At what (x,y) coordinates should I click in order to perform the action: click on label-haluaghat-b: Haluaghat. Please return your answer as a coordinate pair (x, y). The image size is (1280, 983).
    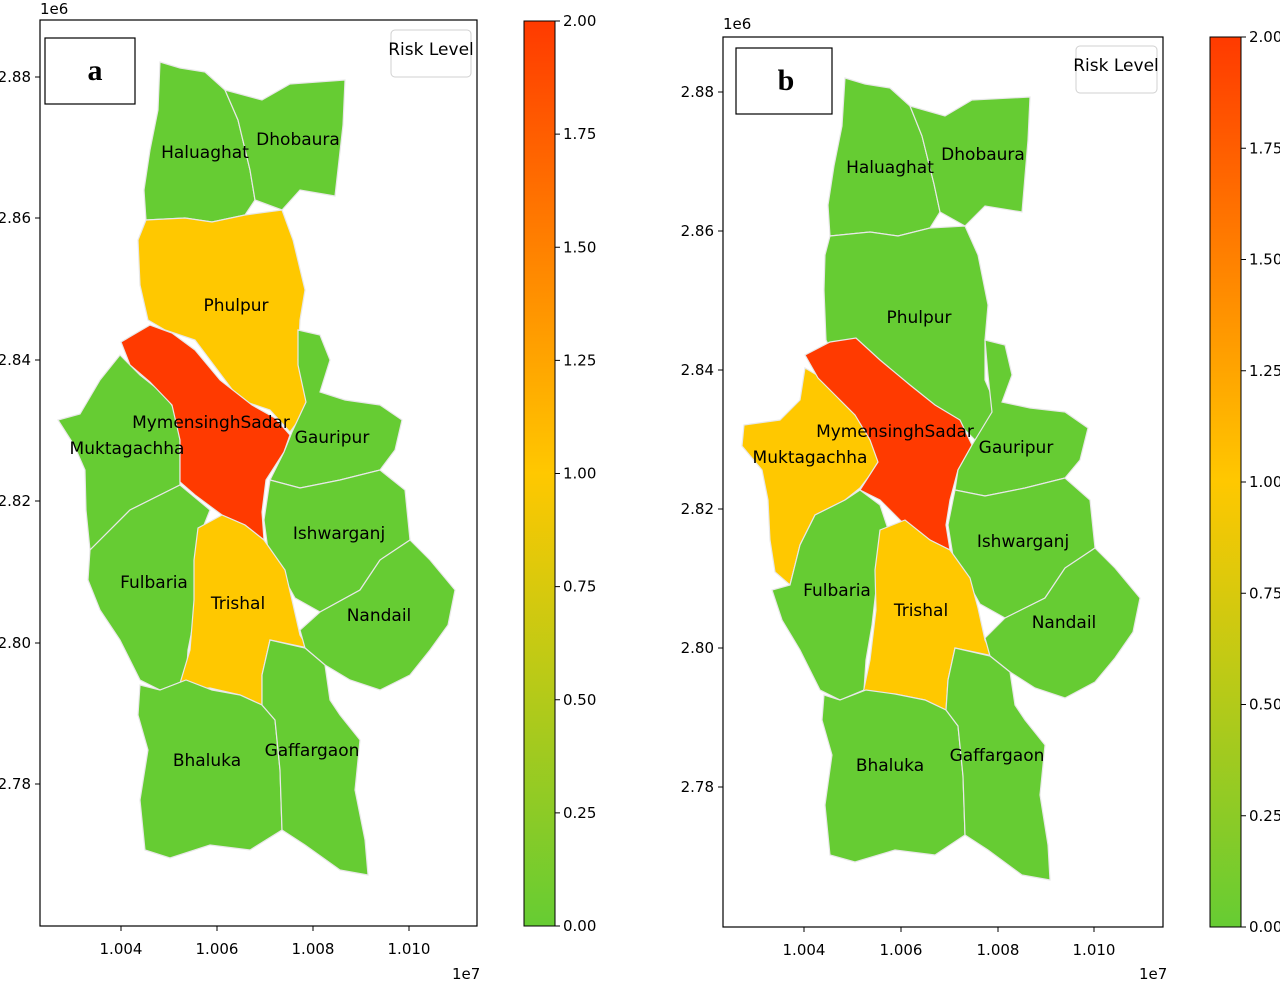
    Looking at the image, I should click on (890, 168).